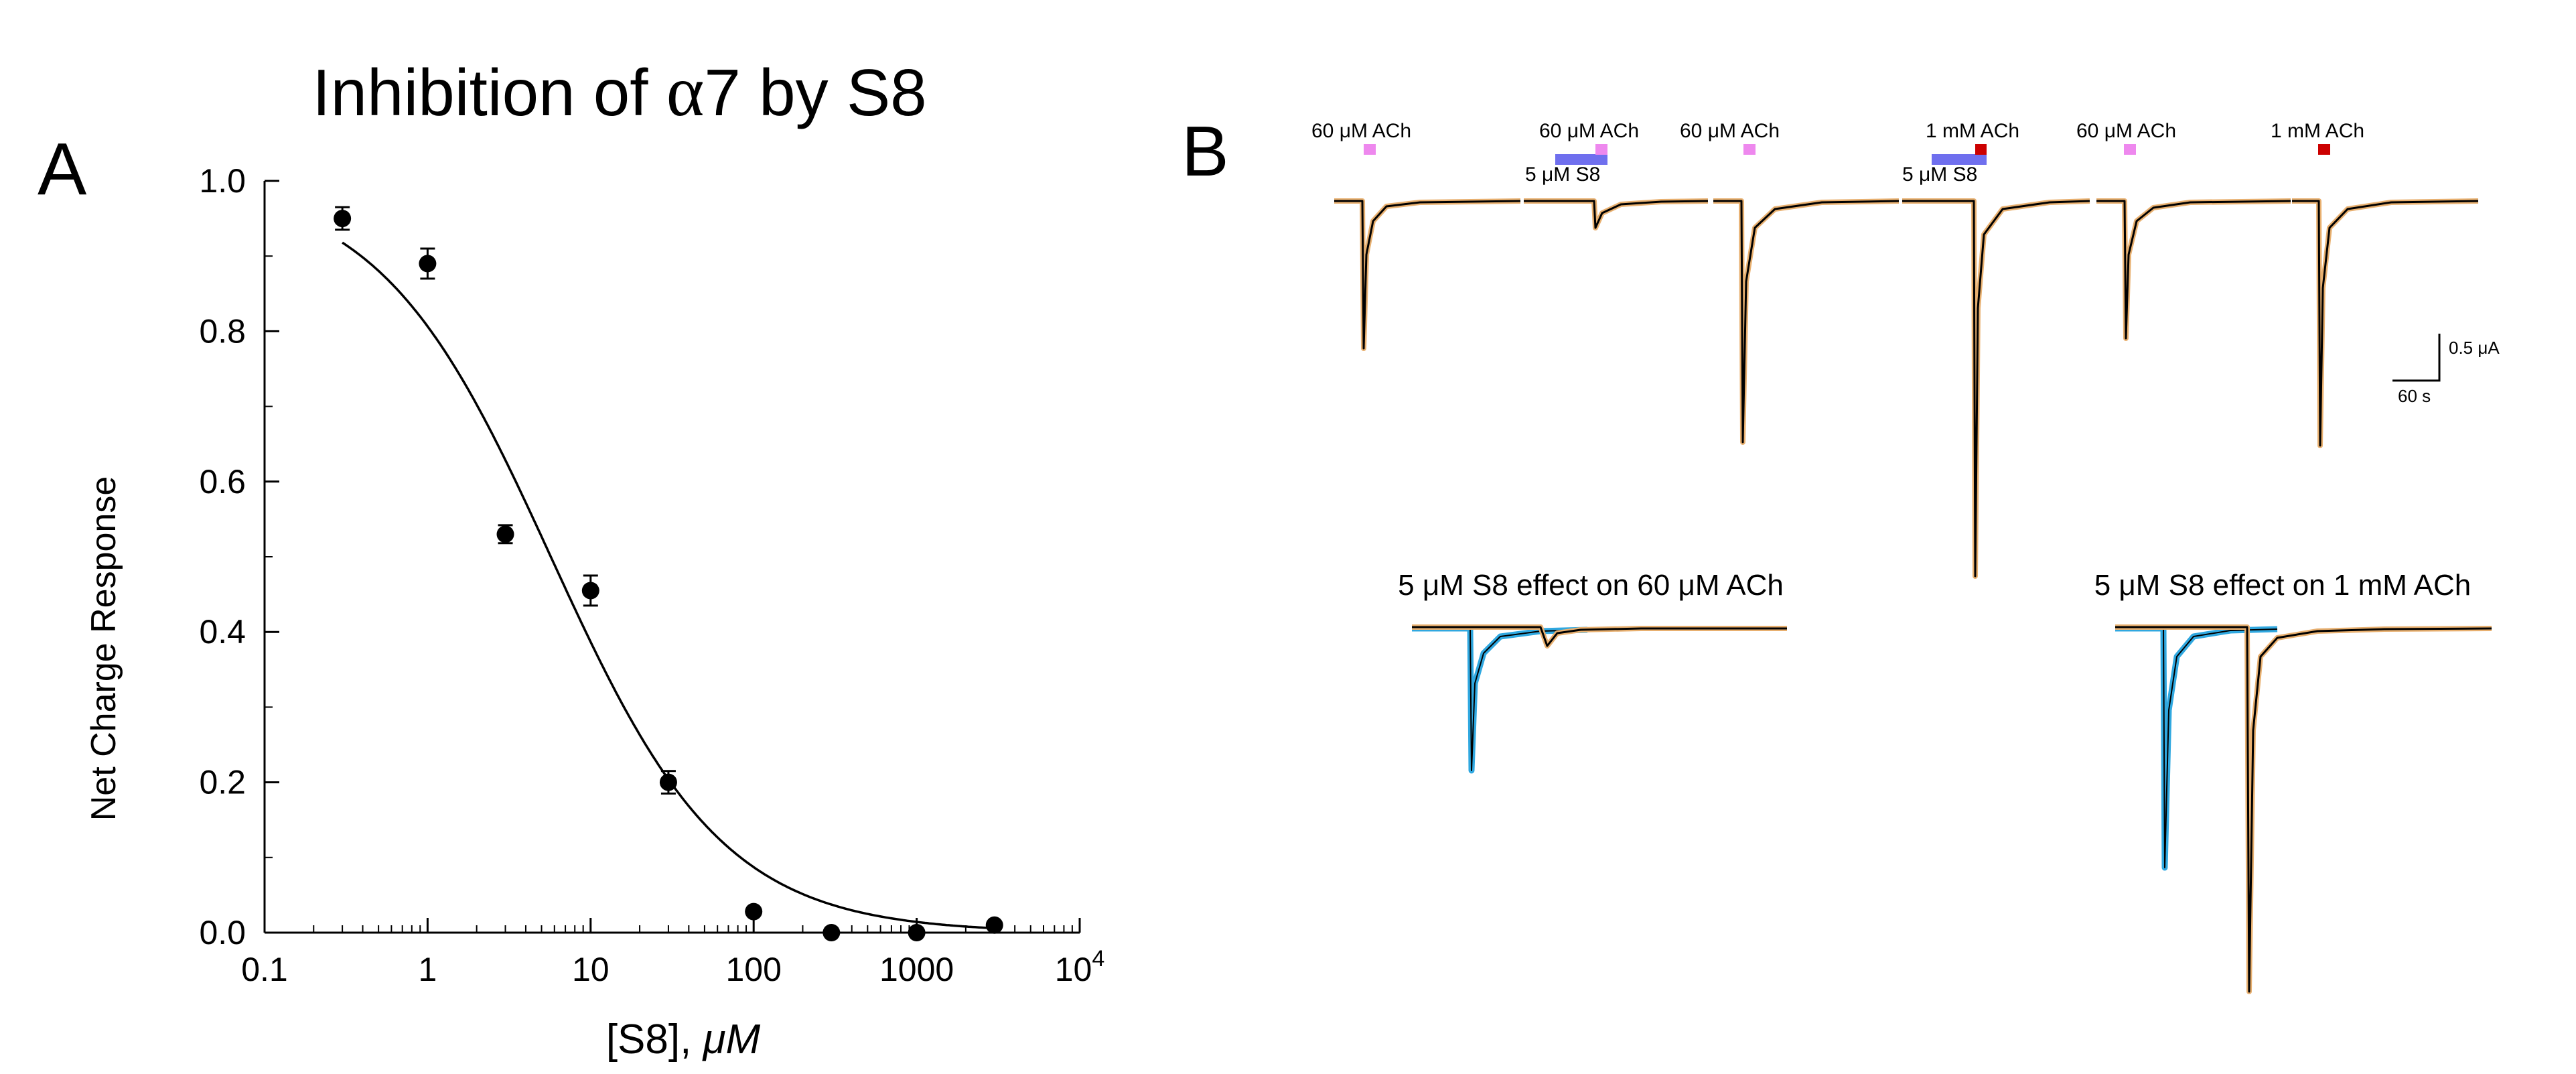 The image size is (2576, 1074). I want to click on label-5uM-s8-1: 5 μM S8, so click(1562, 174).